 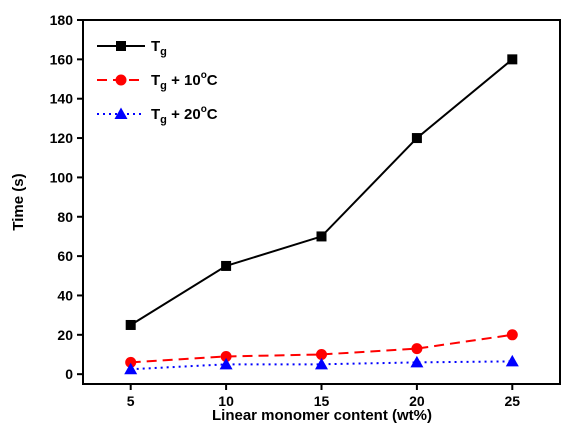 I want to click on x-tick-label: 25, so click(x=513, y=401).